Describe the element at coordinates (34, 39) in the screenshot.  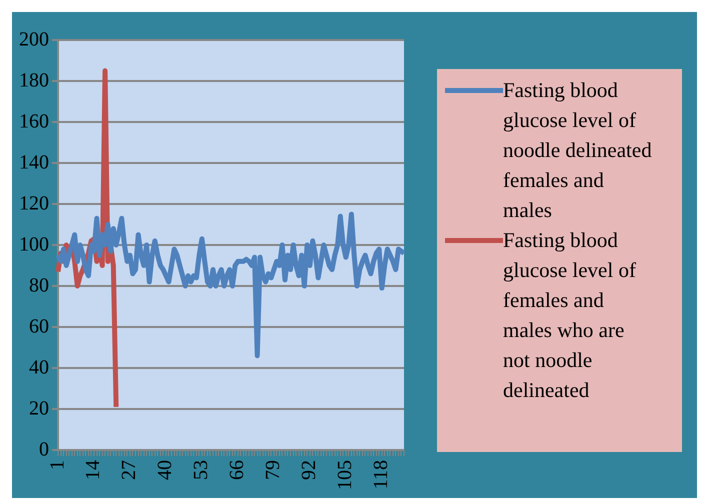
I see `y-tick-label: 200` at that location.